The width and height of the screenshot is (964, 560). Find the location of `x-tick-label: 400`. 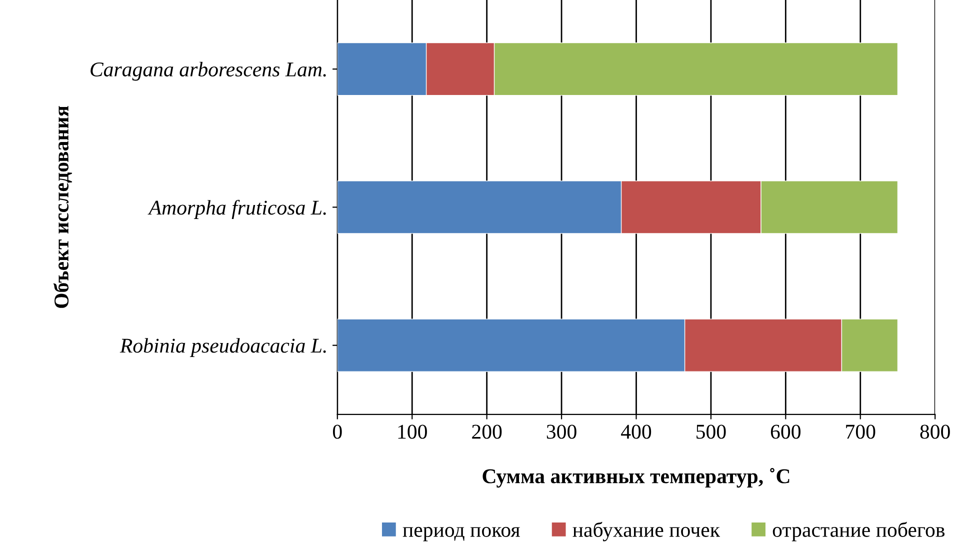

x-tick-label: 400 is located at coordinates (636, 431).